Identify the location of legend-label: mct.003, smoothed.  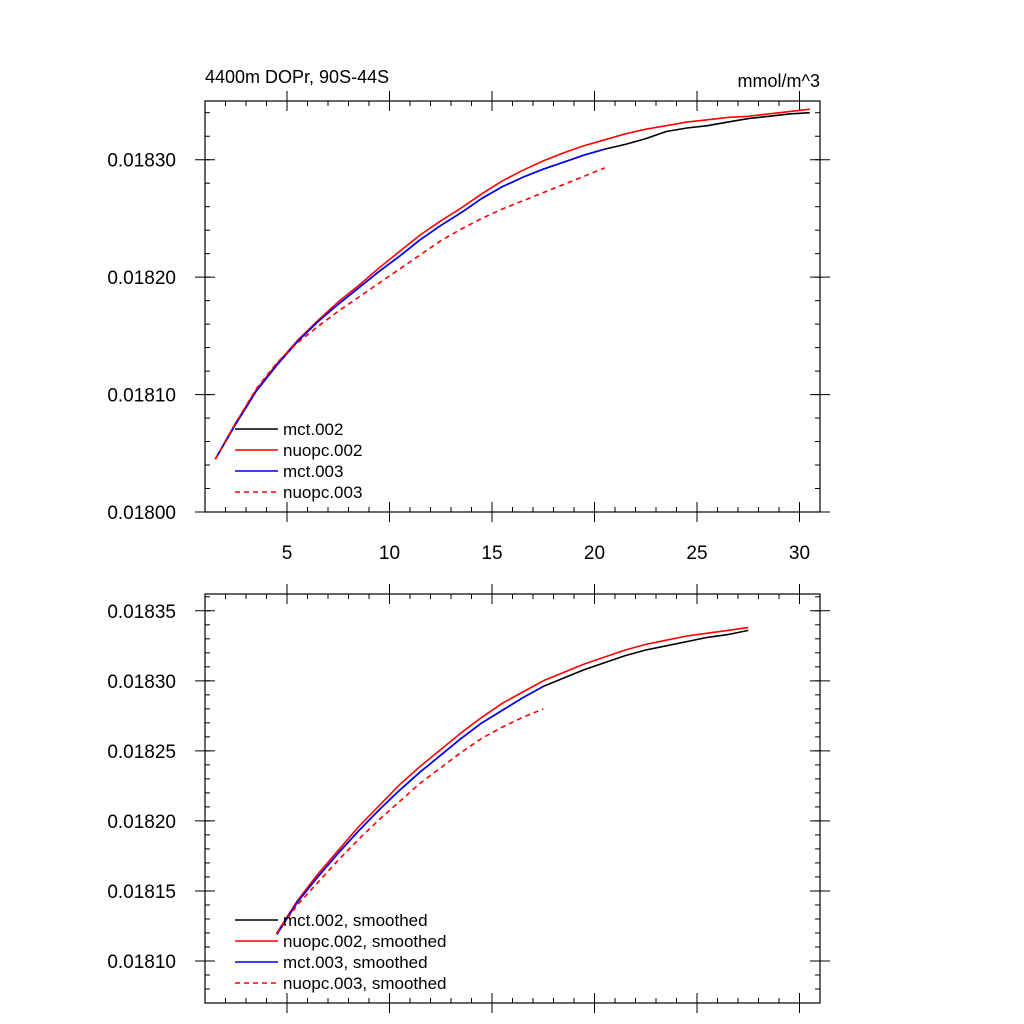
(355, 962).